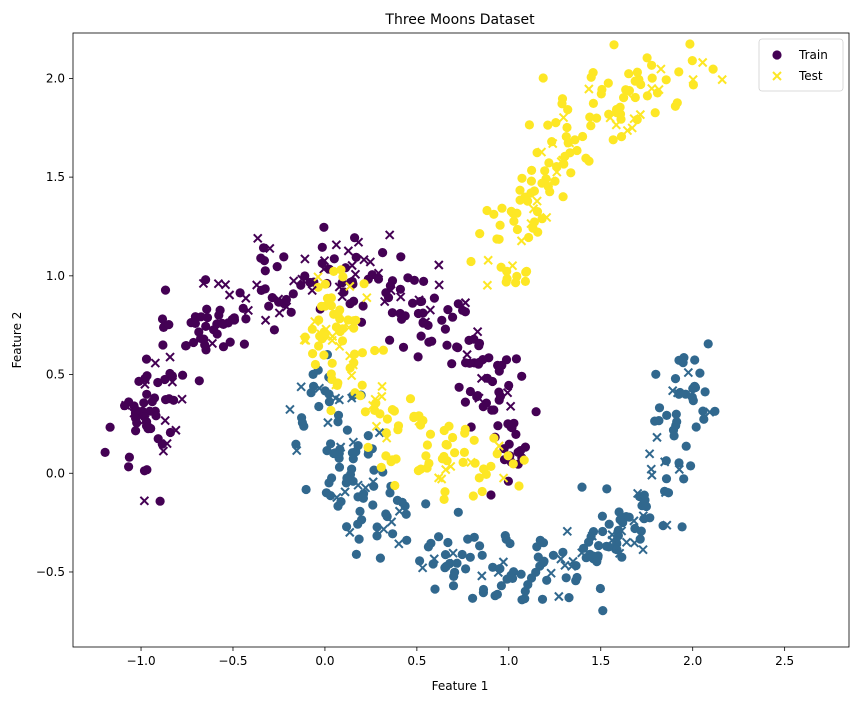 This screenshot has height=705, width=857. What do you see at coordinates (55, 78) in the screenshot?
I see `y-tick-label: 2.0` at bounding box center [55, 78].